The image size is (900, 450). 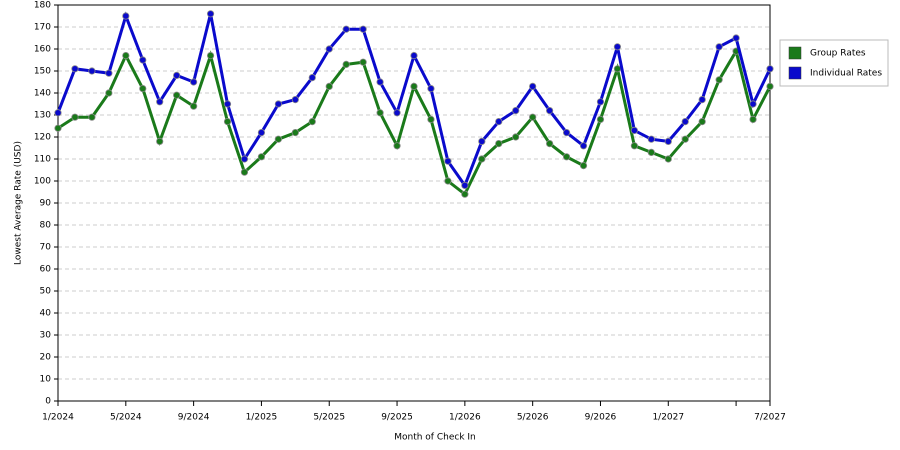 I want to click on y-axis-title: Lowest Average Rate (USD), so click(x=19, y=203).